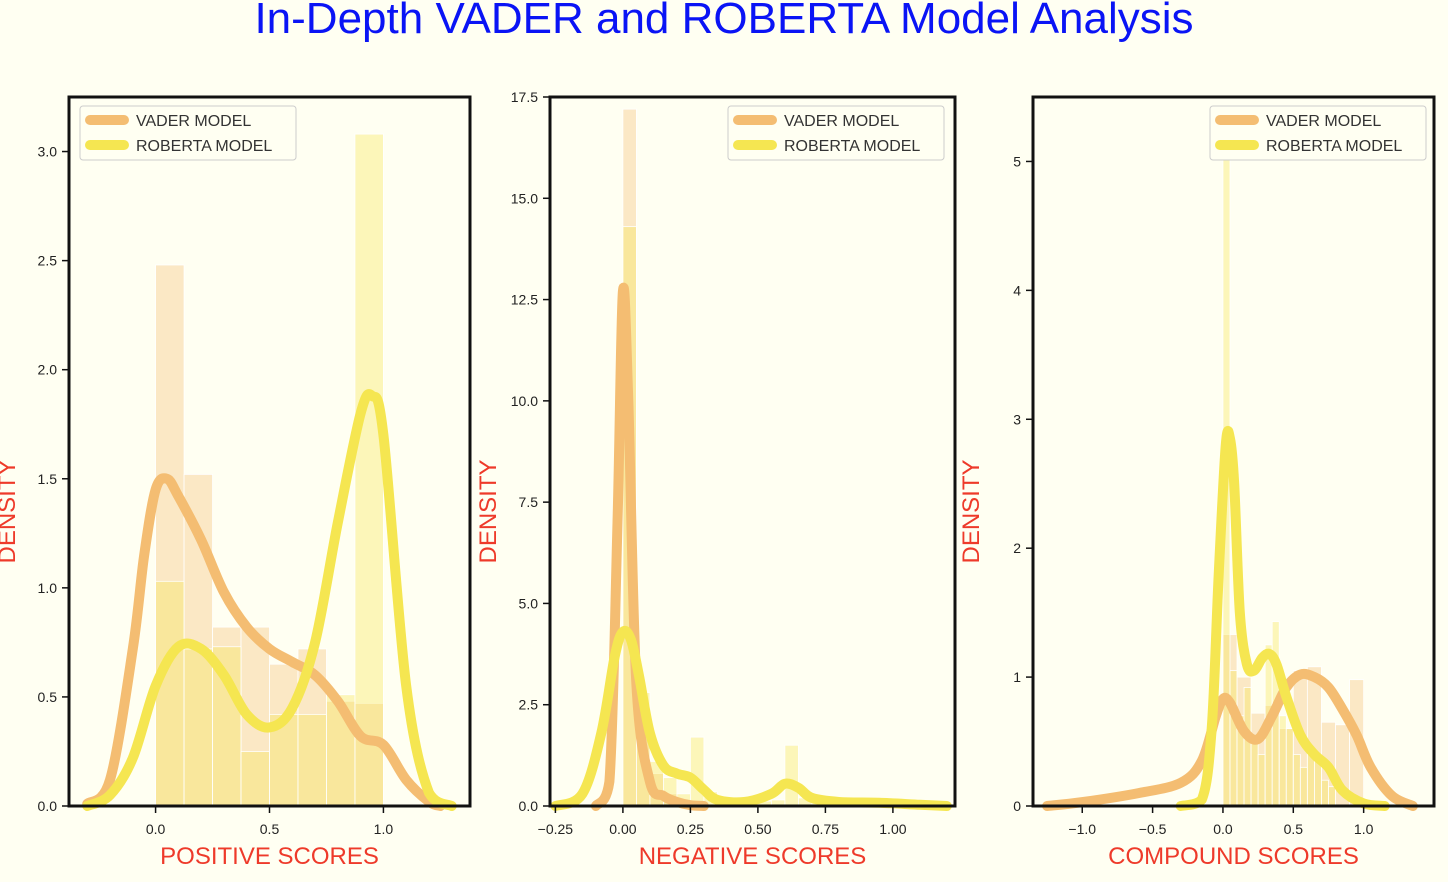 This screenshot has height=882, width=1448. What do you see at coordinates (1017, 290) in the screenshot?
I see `y-tick-label: 4` at bounding box center [1017, 290].